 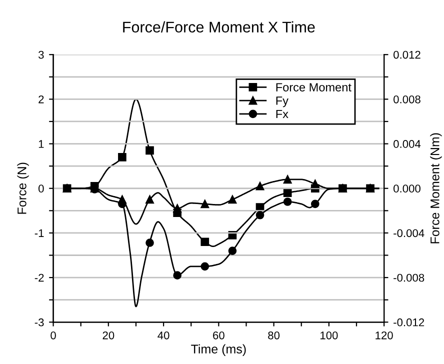 What do you see at coordinates (23, 188) in the screenshot?
I see `y-axis-title: Force (N)` at bounding box center [23, 188].